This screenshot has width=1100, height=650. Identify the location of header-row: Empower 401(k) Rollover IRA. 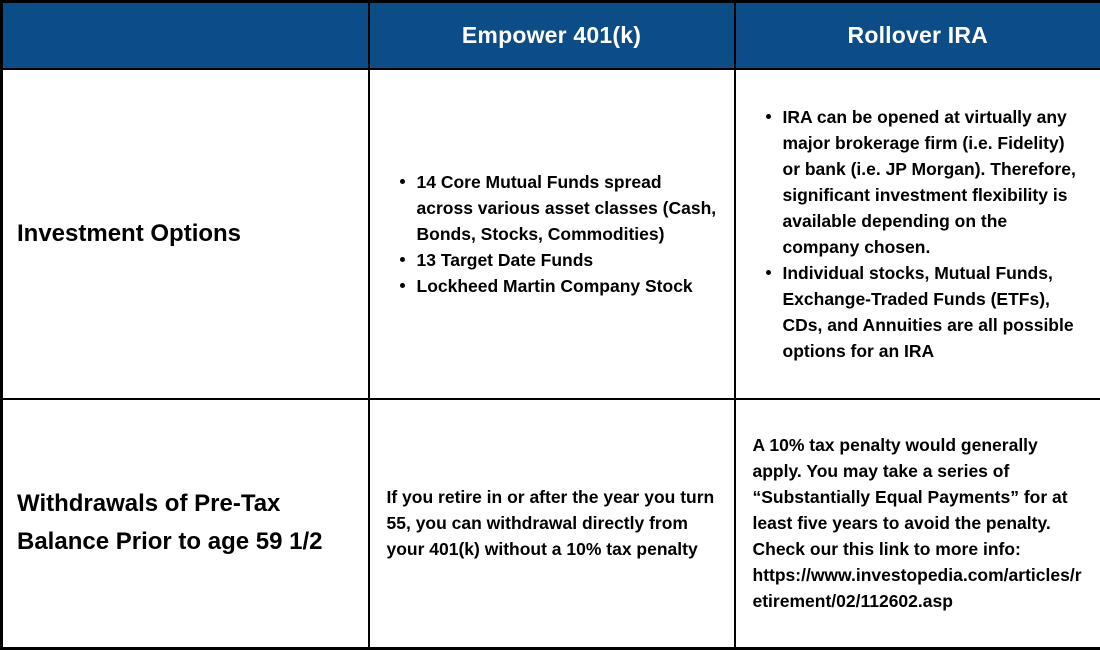
(550, 35).